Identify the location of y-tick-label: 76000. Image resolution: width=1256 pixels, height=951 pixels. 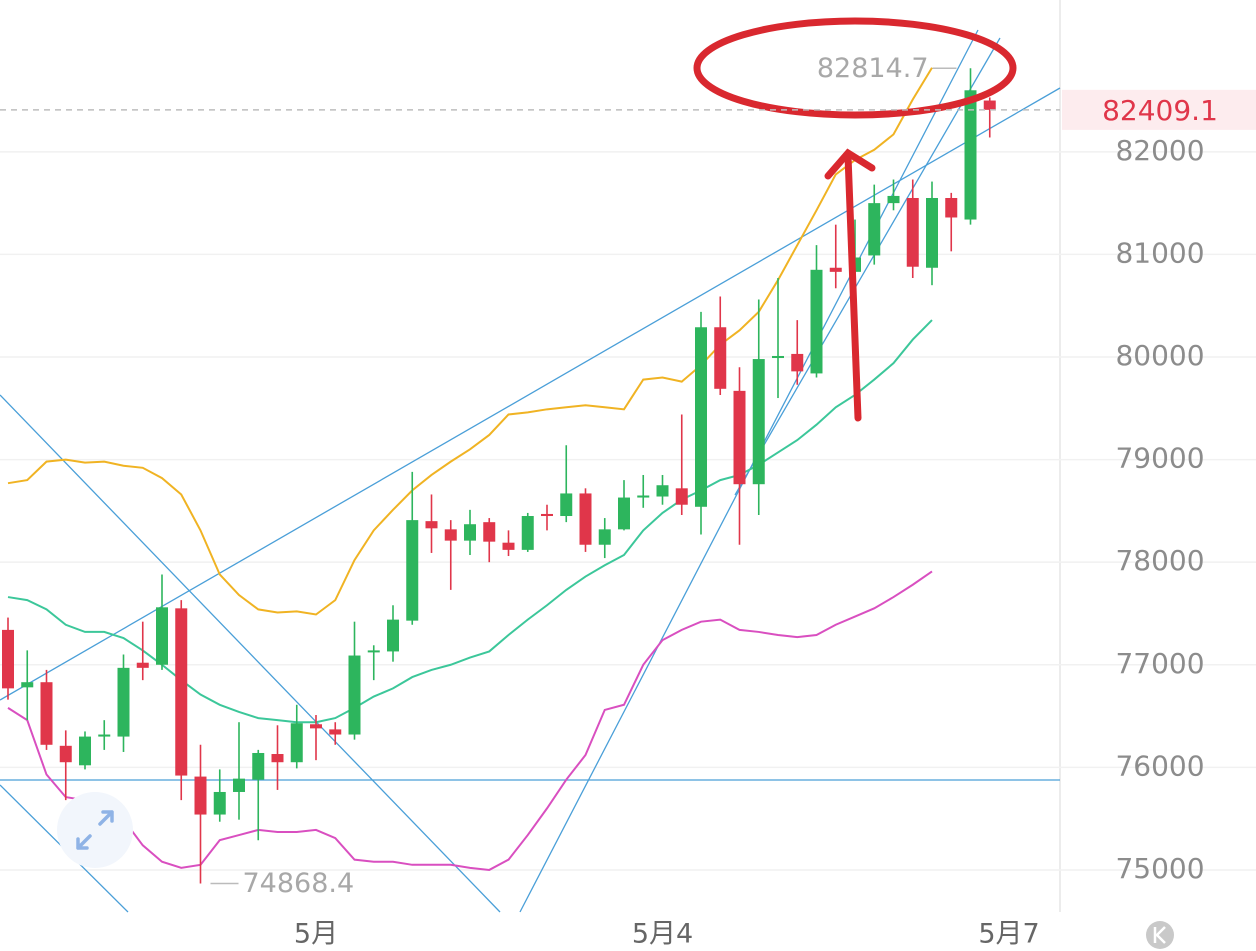
(1159, 765).